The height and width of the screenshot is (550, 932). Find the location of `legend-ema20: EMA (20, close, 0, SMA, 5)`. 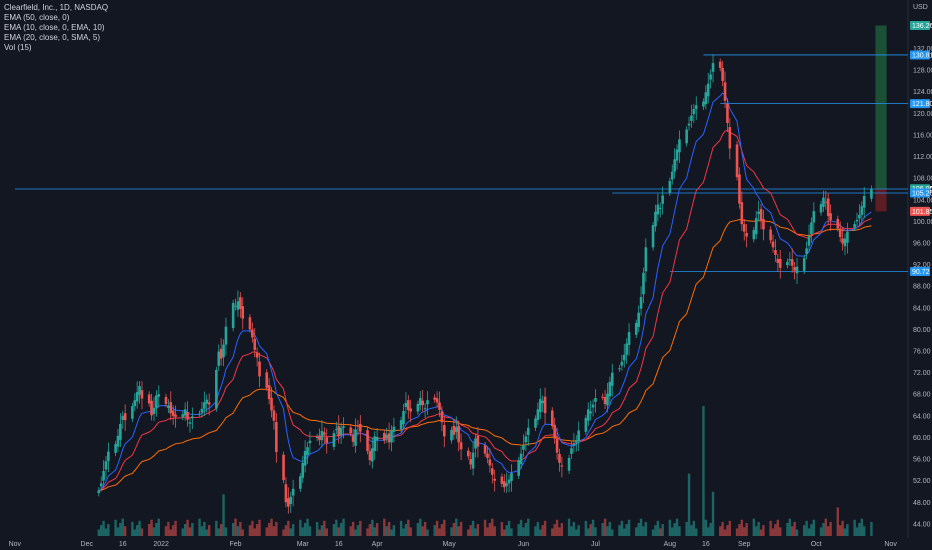

legend-ema20: EMA (20, close, 0, SMA, 5) is located at coordinates (52, 37).